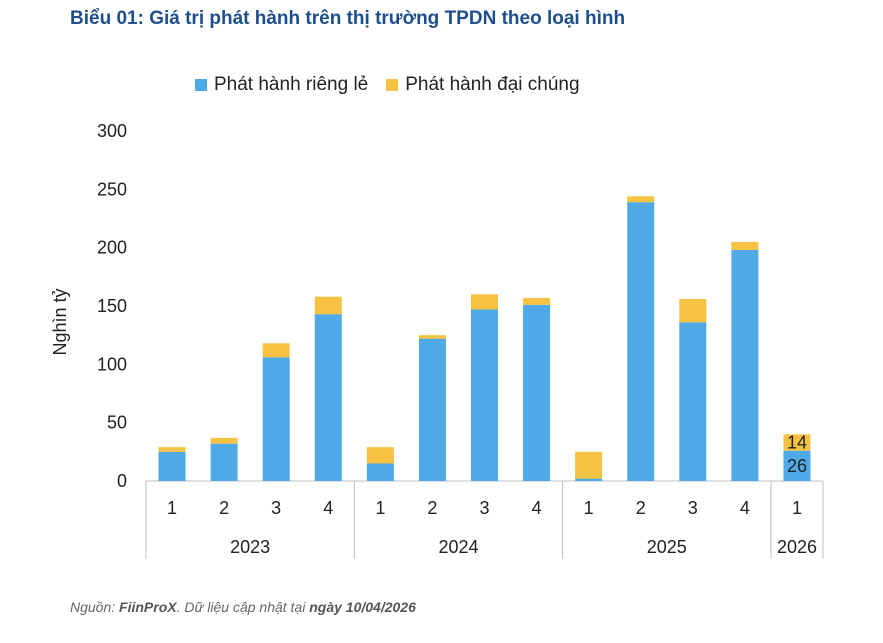  What do you see at coordinates (492, 84) in the screenshot?
I see `legend-label-public: Phát hành đại chúng` at bounding box center [492, 84].